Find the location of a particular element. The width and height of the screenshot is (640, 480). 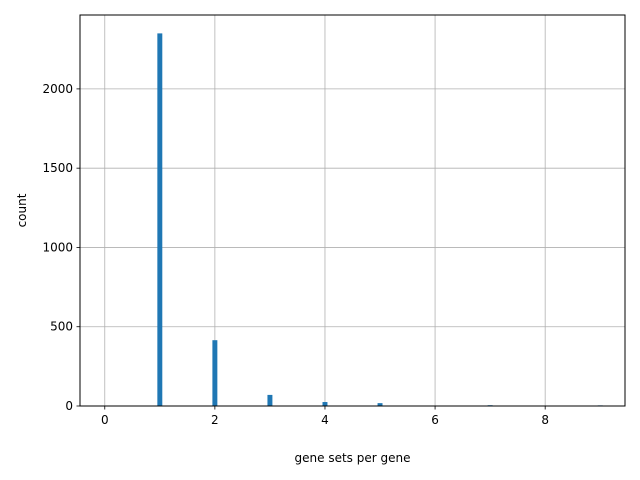

x-tick-label: 4 is located at coordinates (325, 420).